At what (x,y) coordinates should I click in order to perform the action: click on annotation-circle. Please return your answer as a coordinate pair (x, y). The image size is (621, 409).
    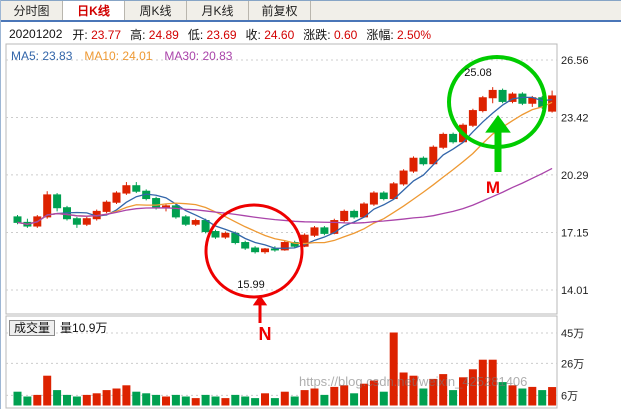
    Looking at the image, I should click on (254, 251).